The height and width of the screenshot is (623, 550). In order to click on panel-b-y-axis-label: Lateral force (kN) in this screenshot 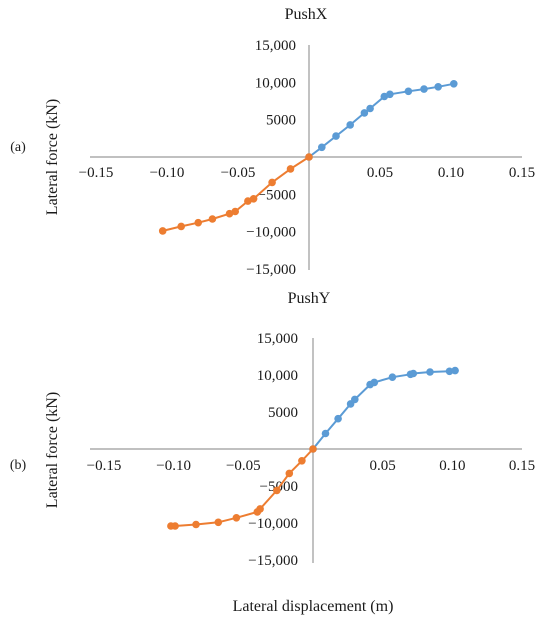, I will do `click(52, 450)`.